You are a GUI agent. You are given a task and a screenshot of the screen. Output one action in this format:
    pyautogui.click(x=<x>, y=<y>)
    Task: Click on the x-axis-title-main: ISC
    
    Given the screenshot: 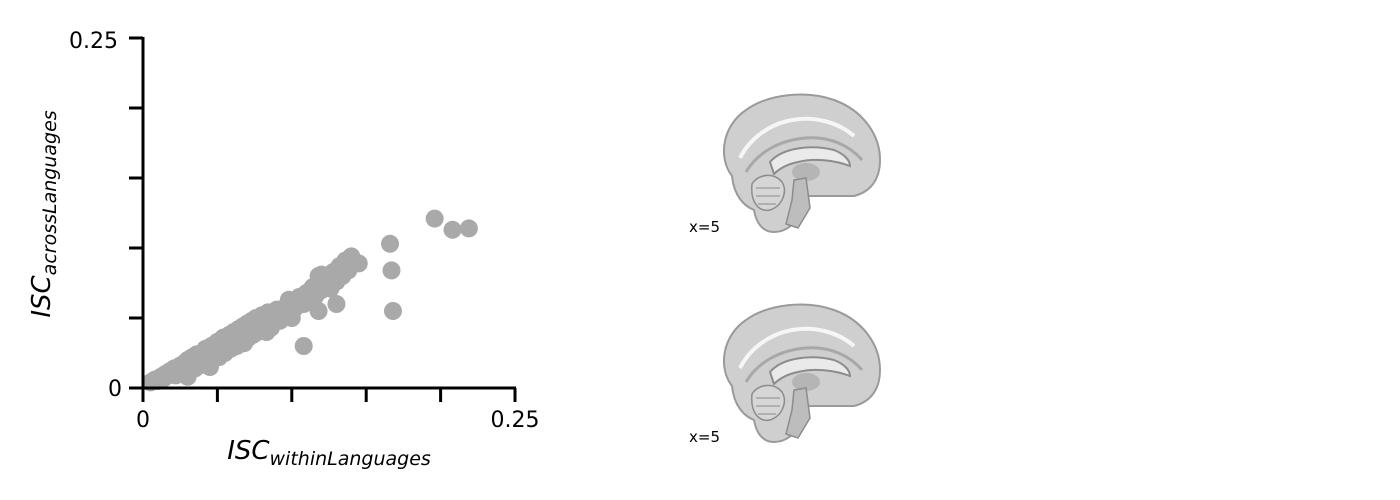 What is the action you would take?
    pyautogui.click(x=248, y=451)
    